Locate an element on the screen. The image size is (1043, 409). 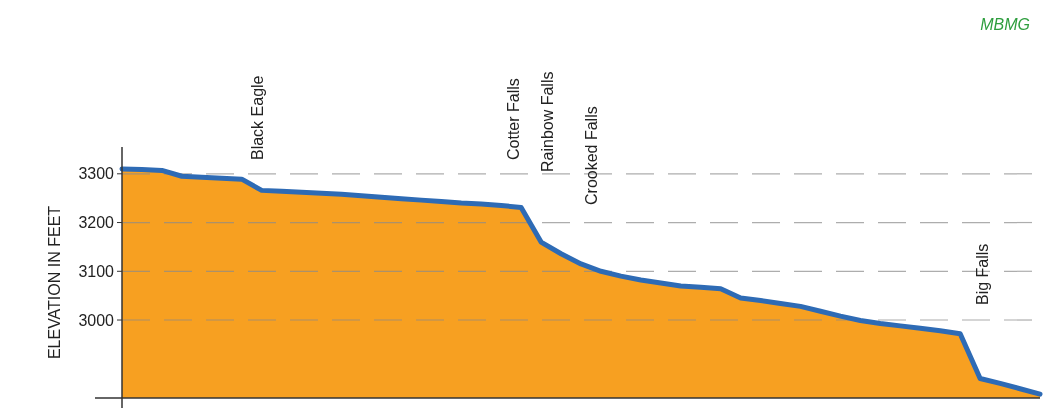
annotation: Cotter Falls is located at coordinates (513, 119).